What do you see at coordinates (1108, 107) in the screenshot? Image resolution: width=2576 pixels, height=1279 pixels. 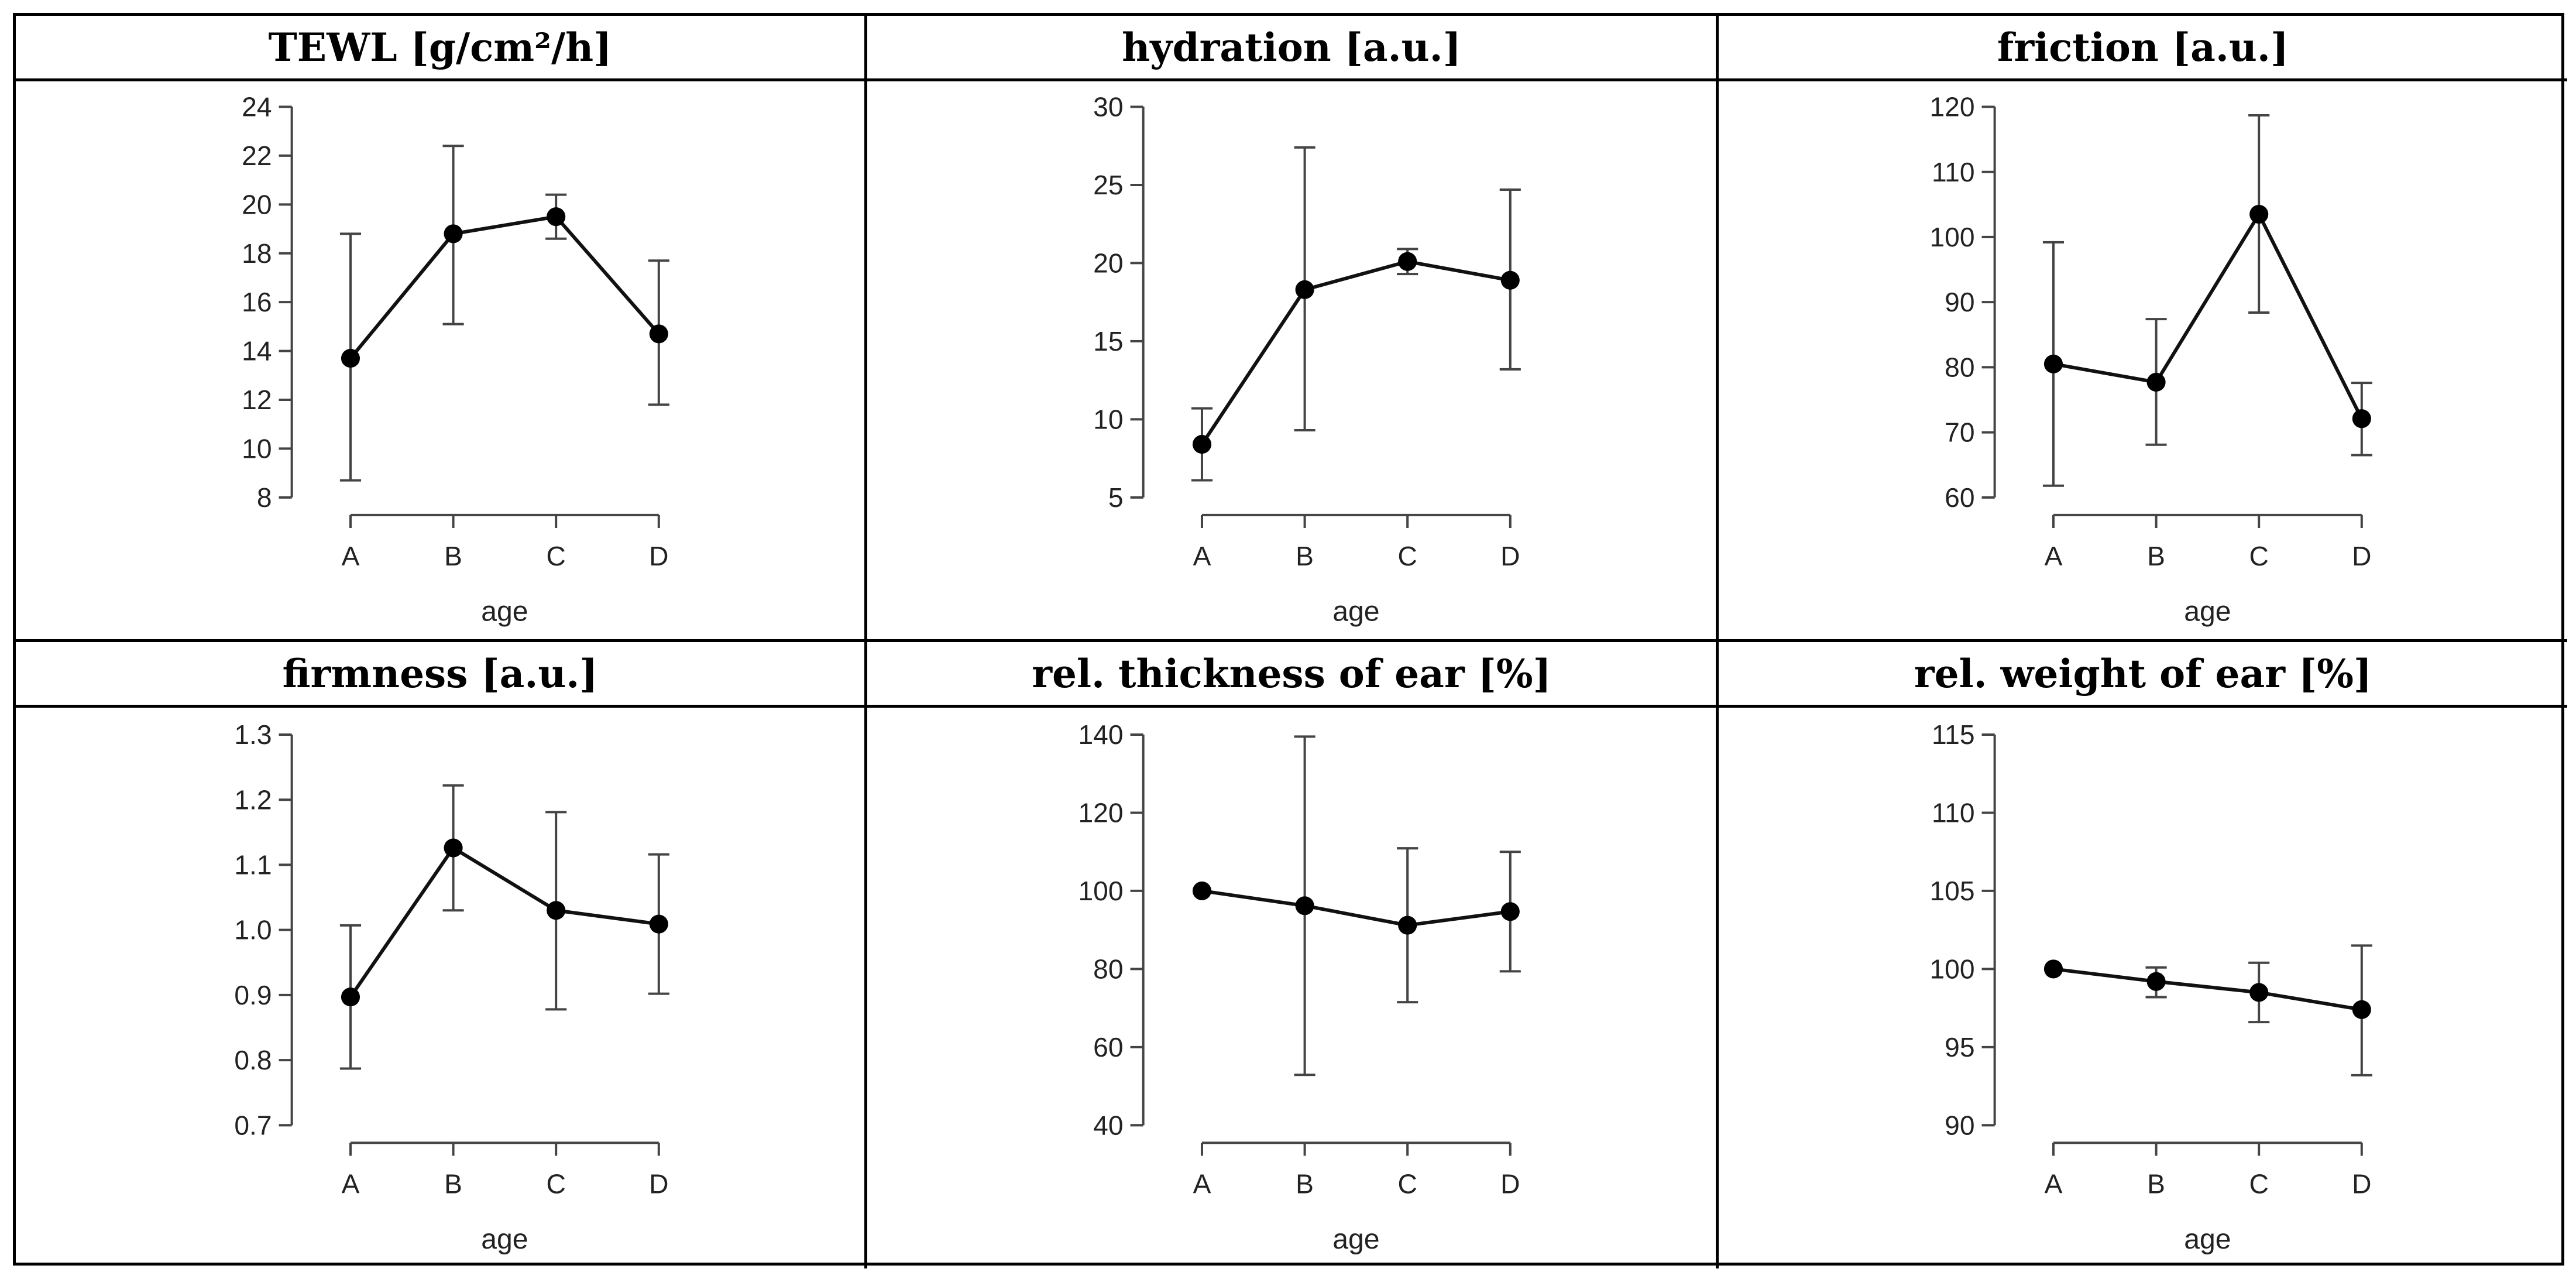 I see `y-tick-label: 30` at bounding box center [1108, 107].